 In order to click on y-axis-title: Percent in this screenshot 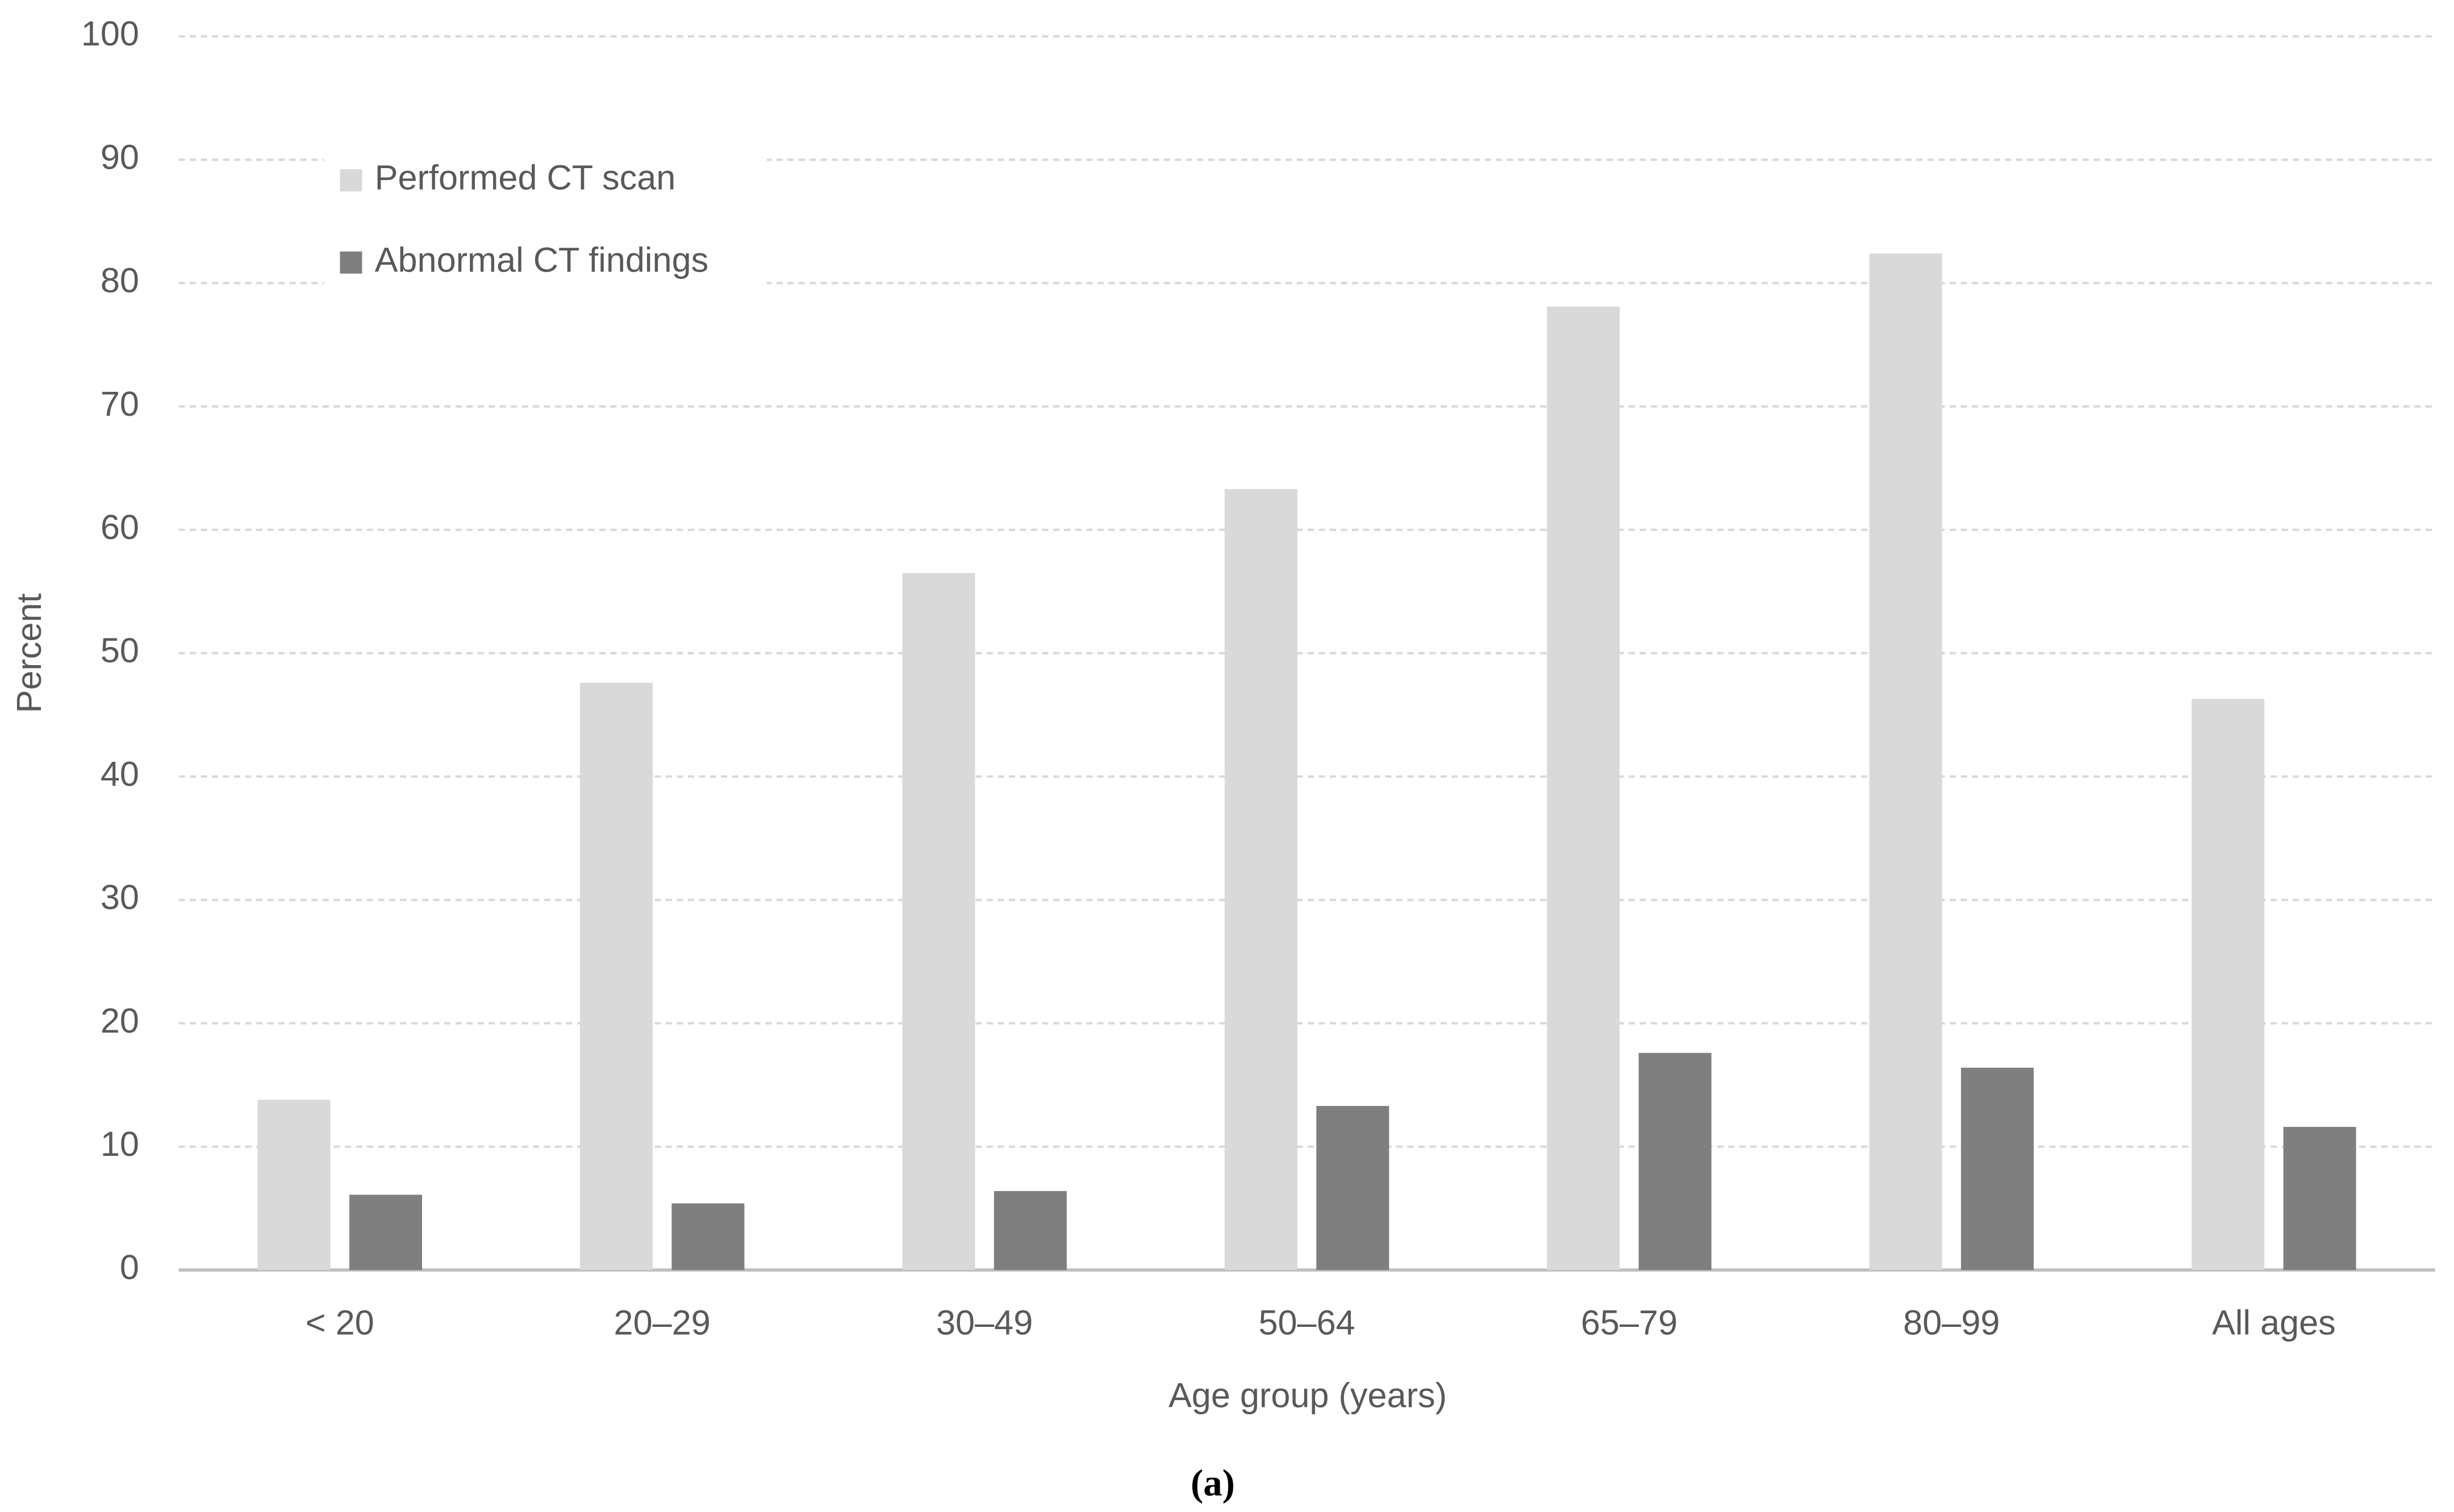, I will do `click(29, 653)`.